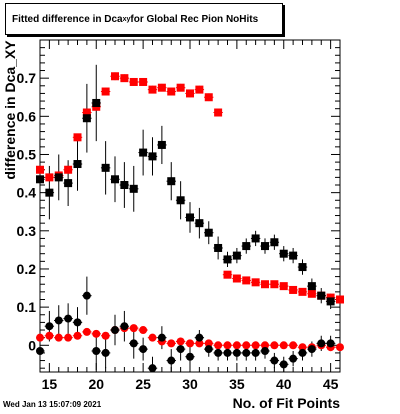  What do you see at coordinates (96, 384) in the screenshot?
I see `x-tick-label: 20` at bounding box center [96, 384].